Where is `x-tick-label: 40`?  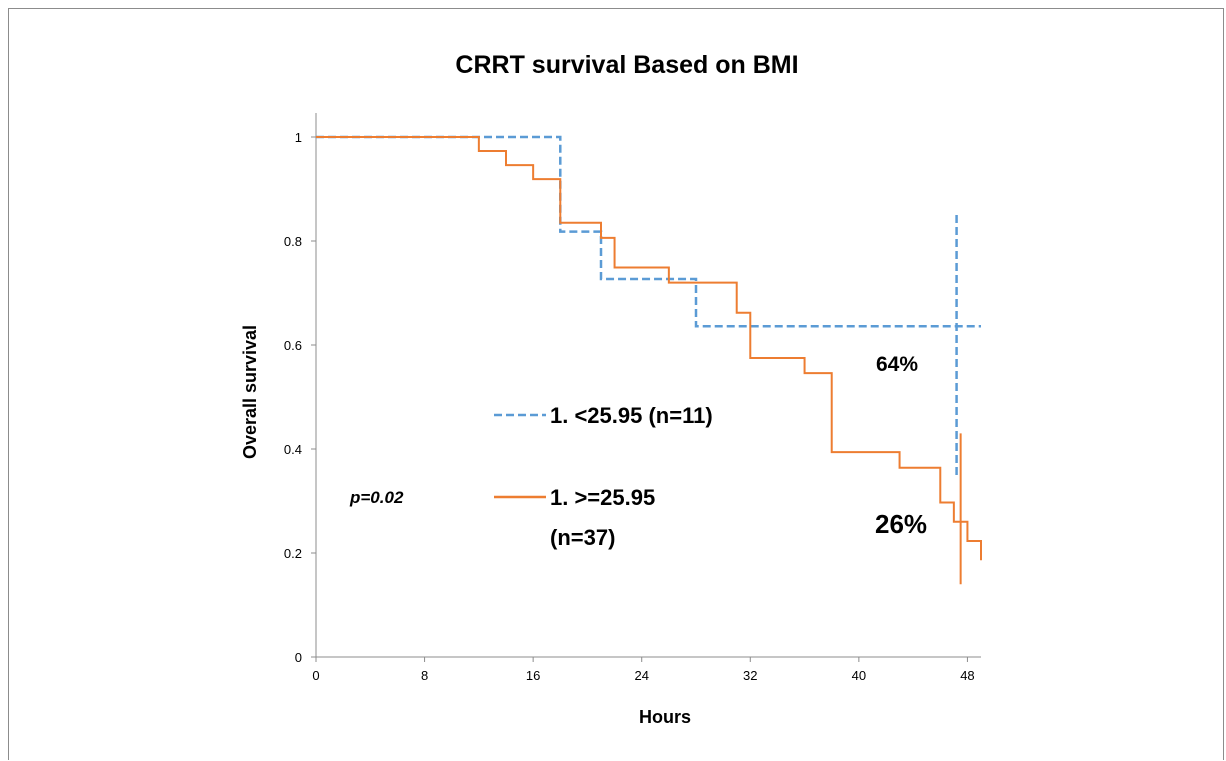
x-tick-label: 40 is located at coordinates (859, 675).